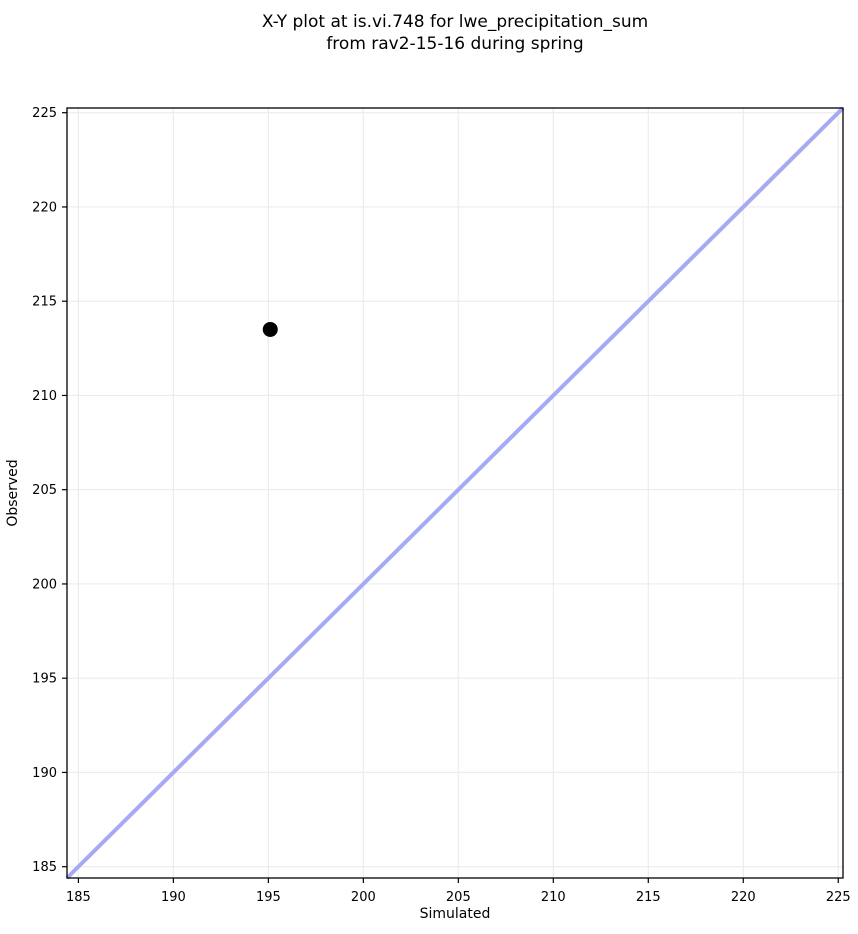 The height and width of the screenshot is (934, 858). What do you see at coordinates (268, 897) in the screenshot?
I see `x-tick-label: 195` at bounding box center [268, 897].